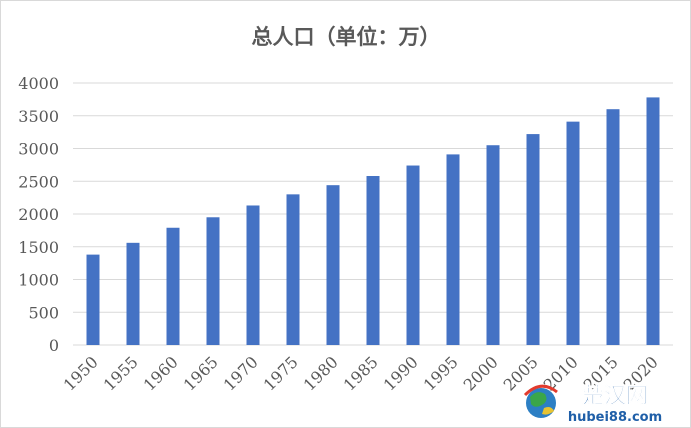 Image resolution: width=691 pixels, height=428 pixels. Describe the element at coordinates (615, 396) in the screenshot. I see `watermark-brand: 楚汉网` at that location.